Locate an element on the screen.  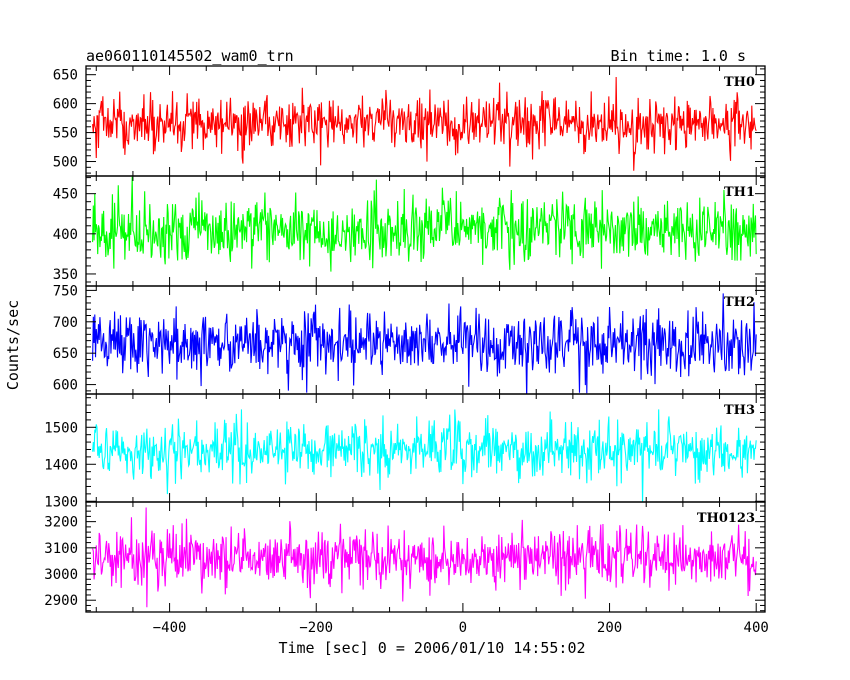
bin-time-label: Bin time: 1.0 s is located at coordinates (678, 56).